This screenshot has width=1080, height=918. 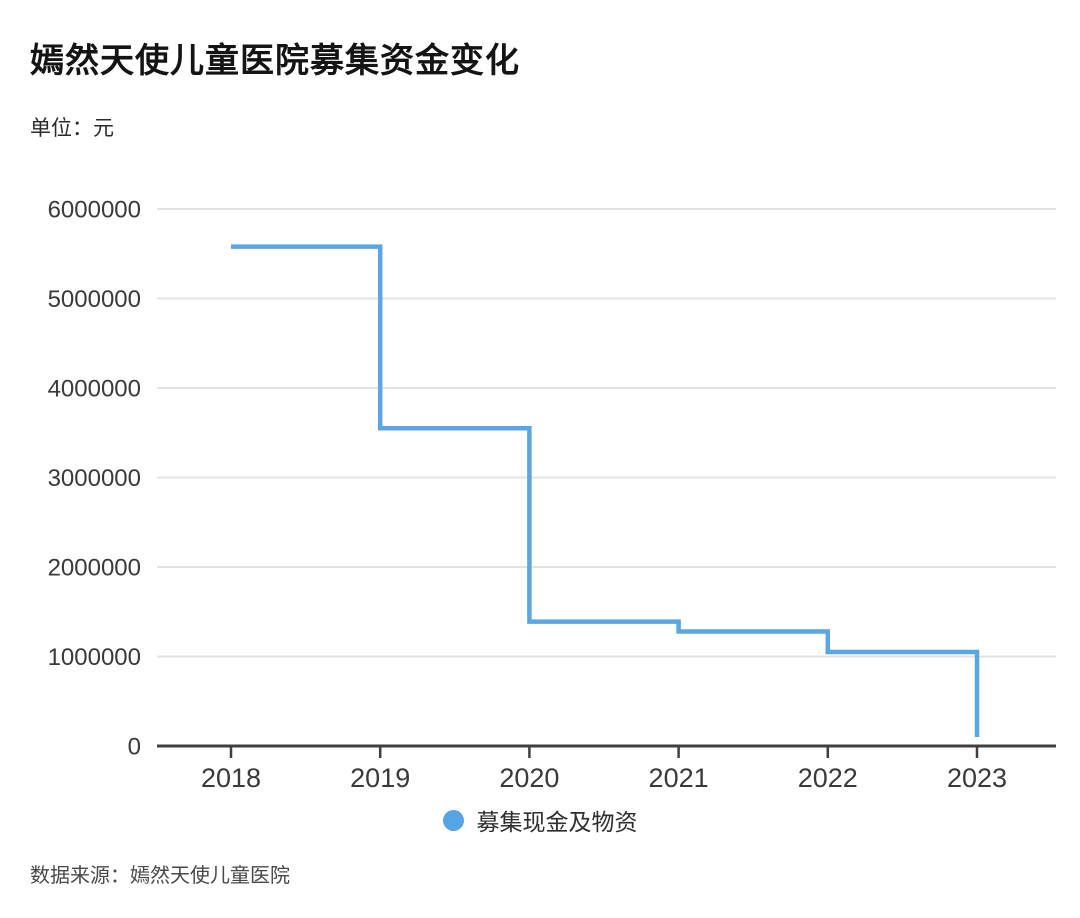 I want to click on y-tick-label: 3000000, so click(x=94, y=478).